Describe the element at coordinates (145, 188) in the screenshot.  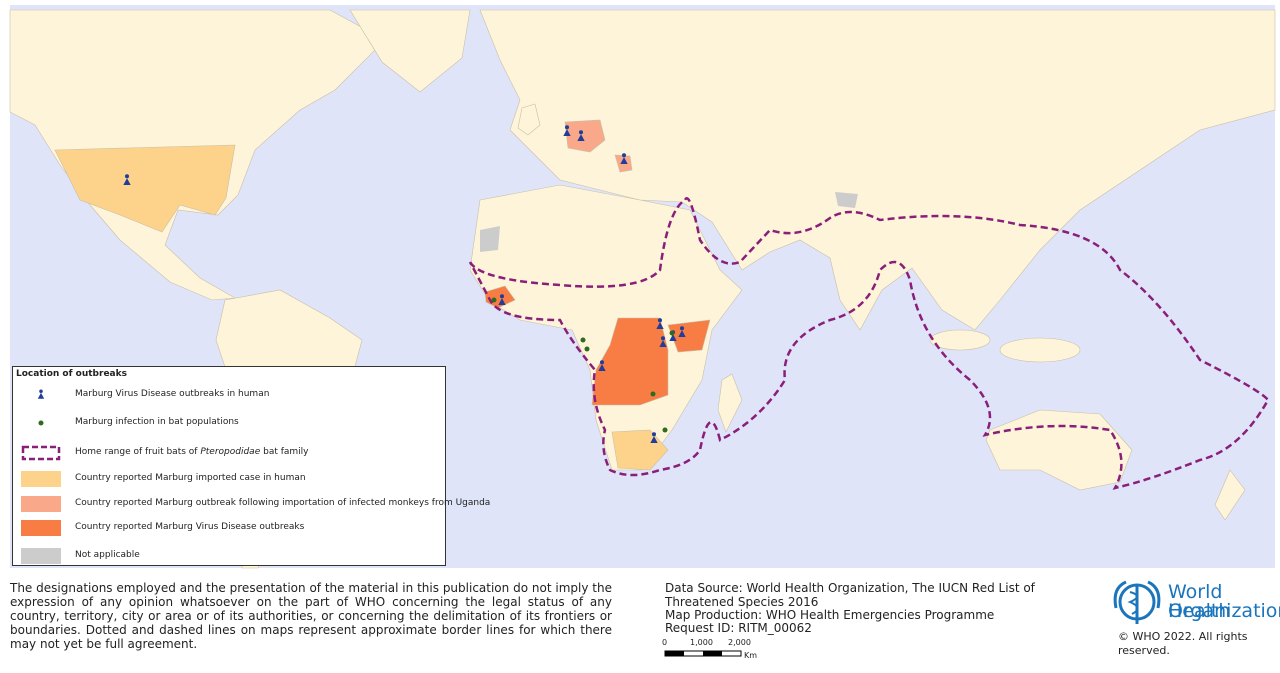
I see `usa` at that location.